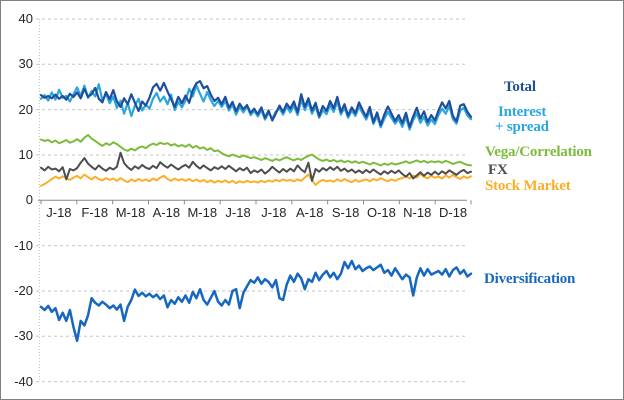  Describe the element at coordinates (345, 212) in the screenshot. I see `x-tick-label: S-18` at that location.